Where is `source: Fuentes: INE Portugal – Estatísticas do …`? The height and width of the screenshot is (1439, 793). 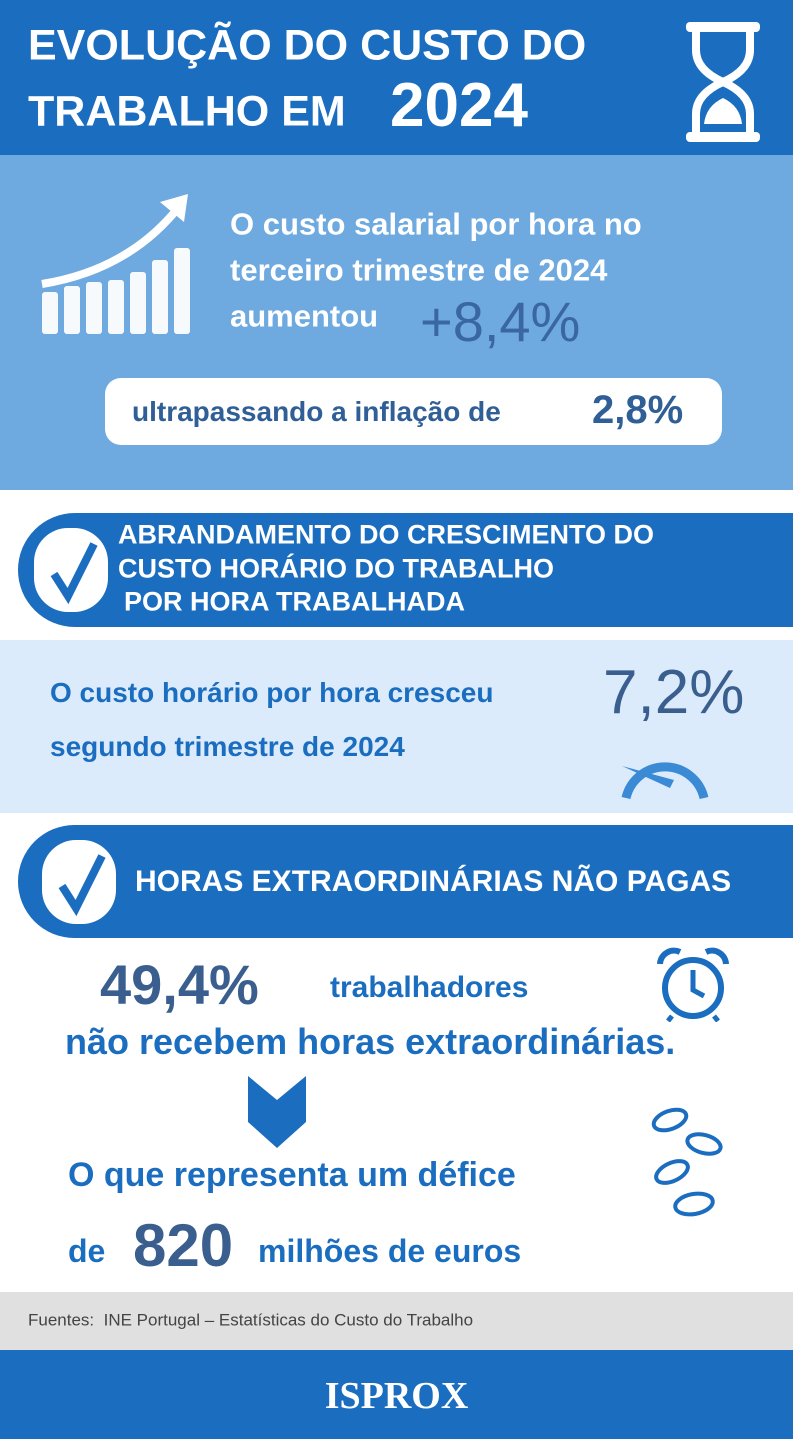
source: Fuentes: INE Portugal – Estatísticas do … is located at coordinates (251, 1320).